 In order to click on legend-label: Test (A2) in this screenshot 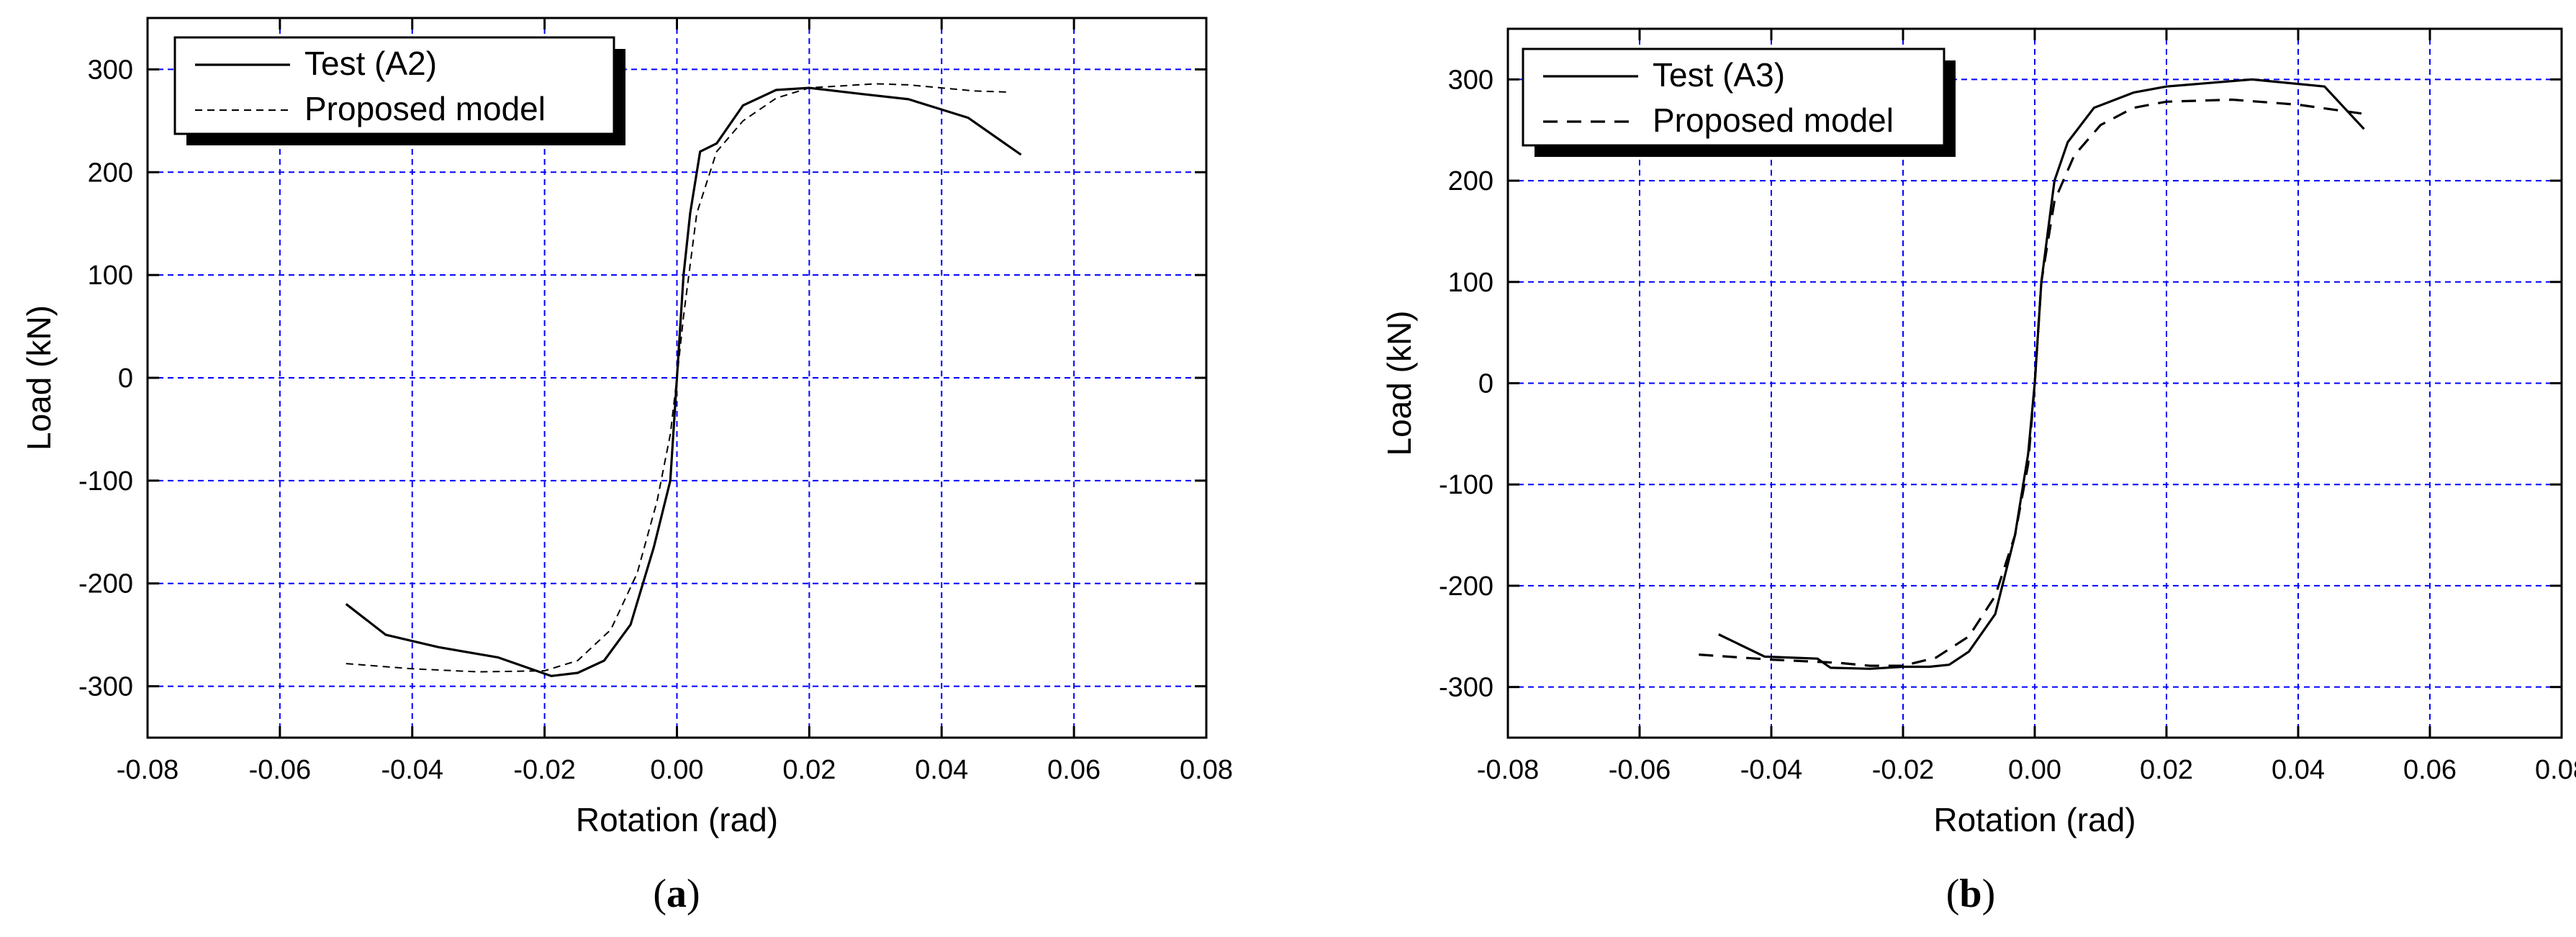, I will do `click(371, 63)`.